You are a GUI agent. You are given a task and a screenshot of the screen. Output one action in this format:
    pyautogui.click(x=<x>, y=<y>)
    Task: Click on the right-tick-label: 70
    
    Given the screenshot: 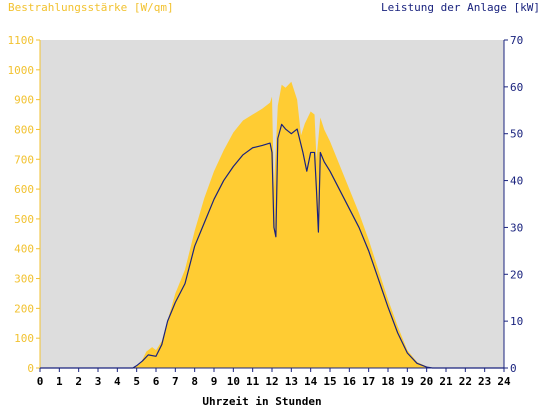 What is the action you would take?
    pyautogui.click(x=516, y=40)
    